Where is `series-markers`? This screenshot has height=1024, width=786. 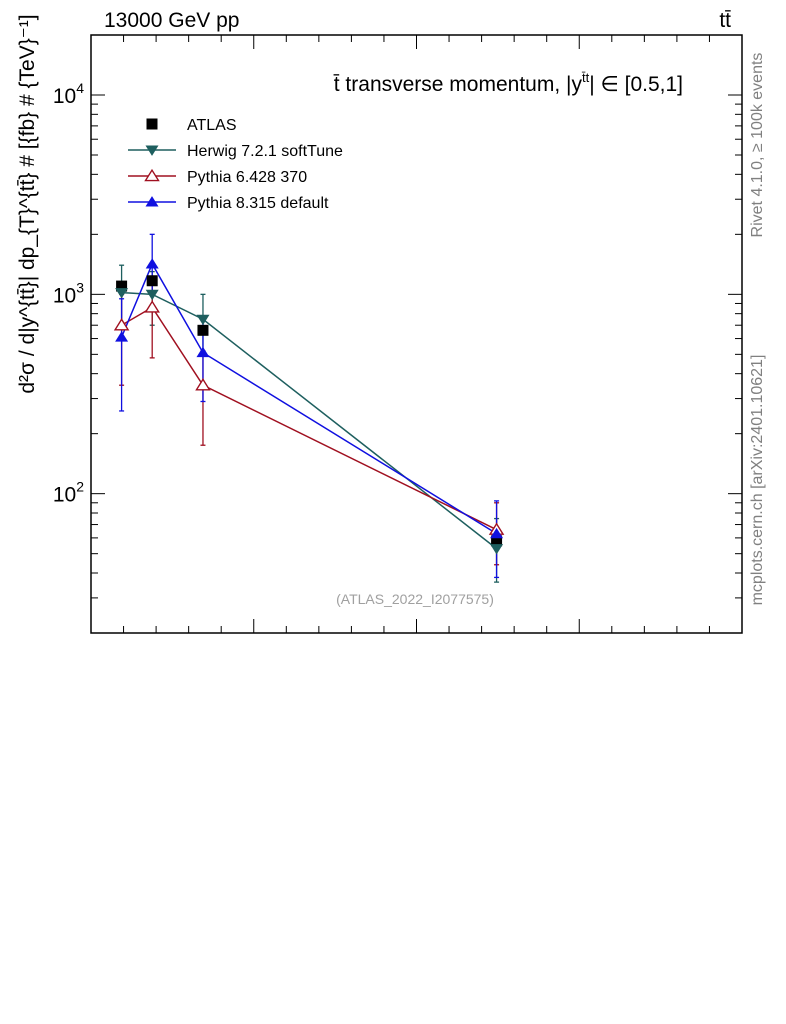
series-markers is located at coordinates (309, 406).